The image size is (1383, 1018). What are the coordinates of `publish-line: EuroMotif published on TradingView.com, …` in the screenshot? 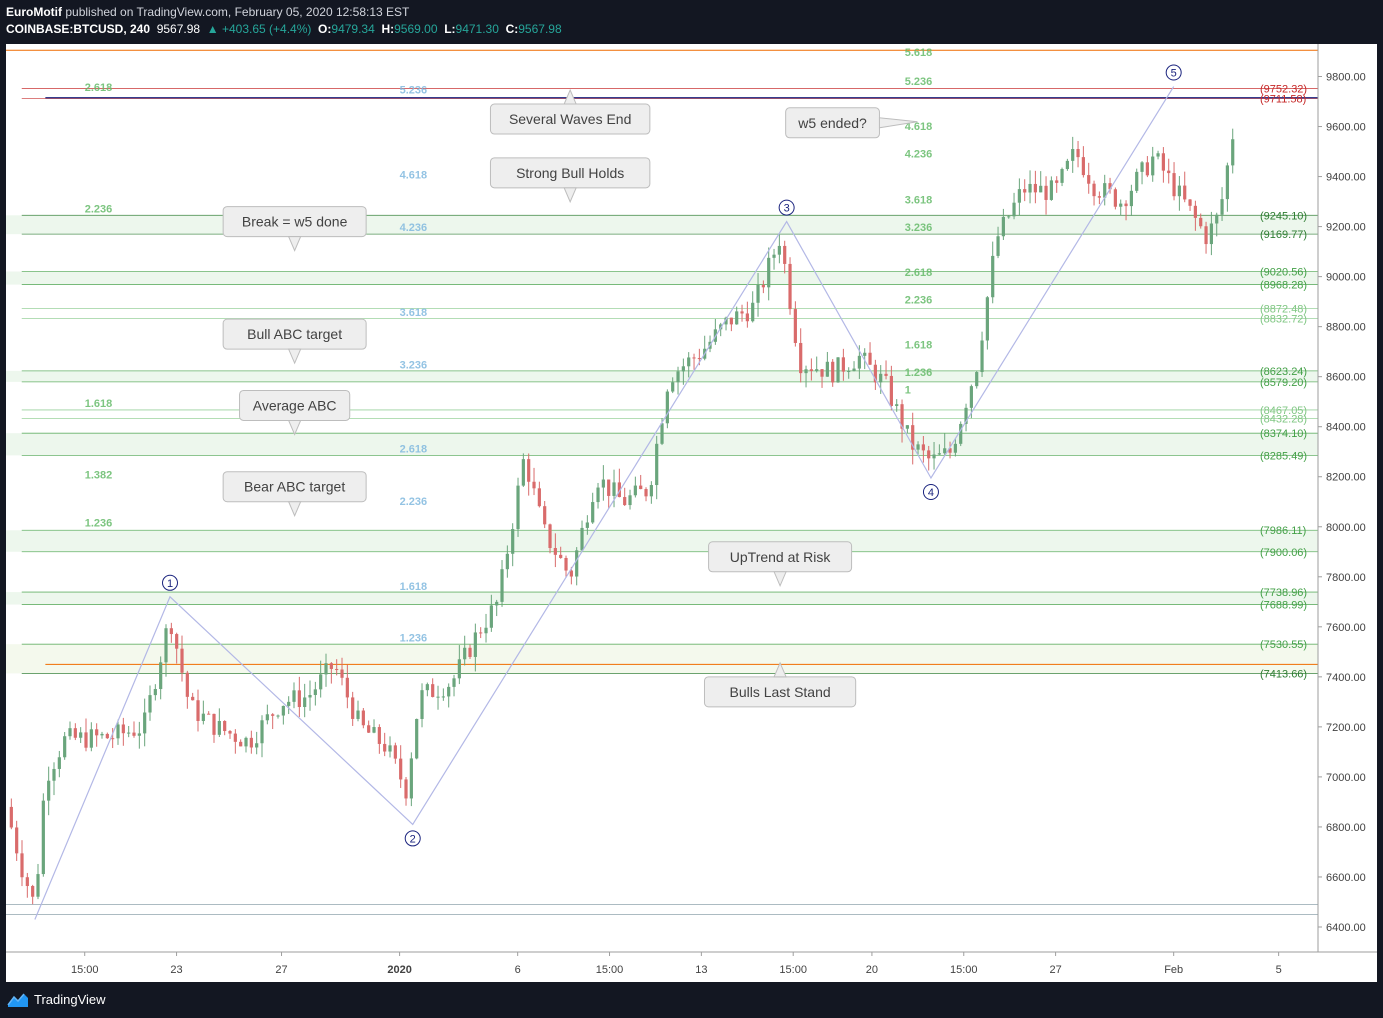 It's located at (207, 12).